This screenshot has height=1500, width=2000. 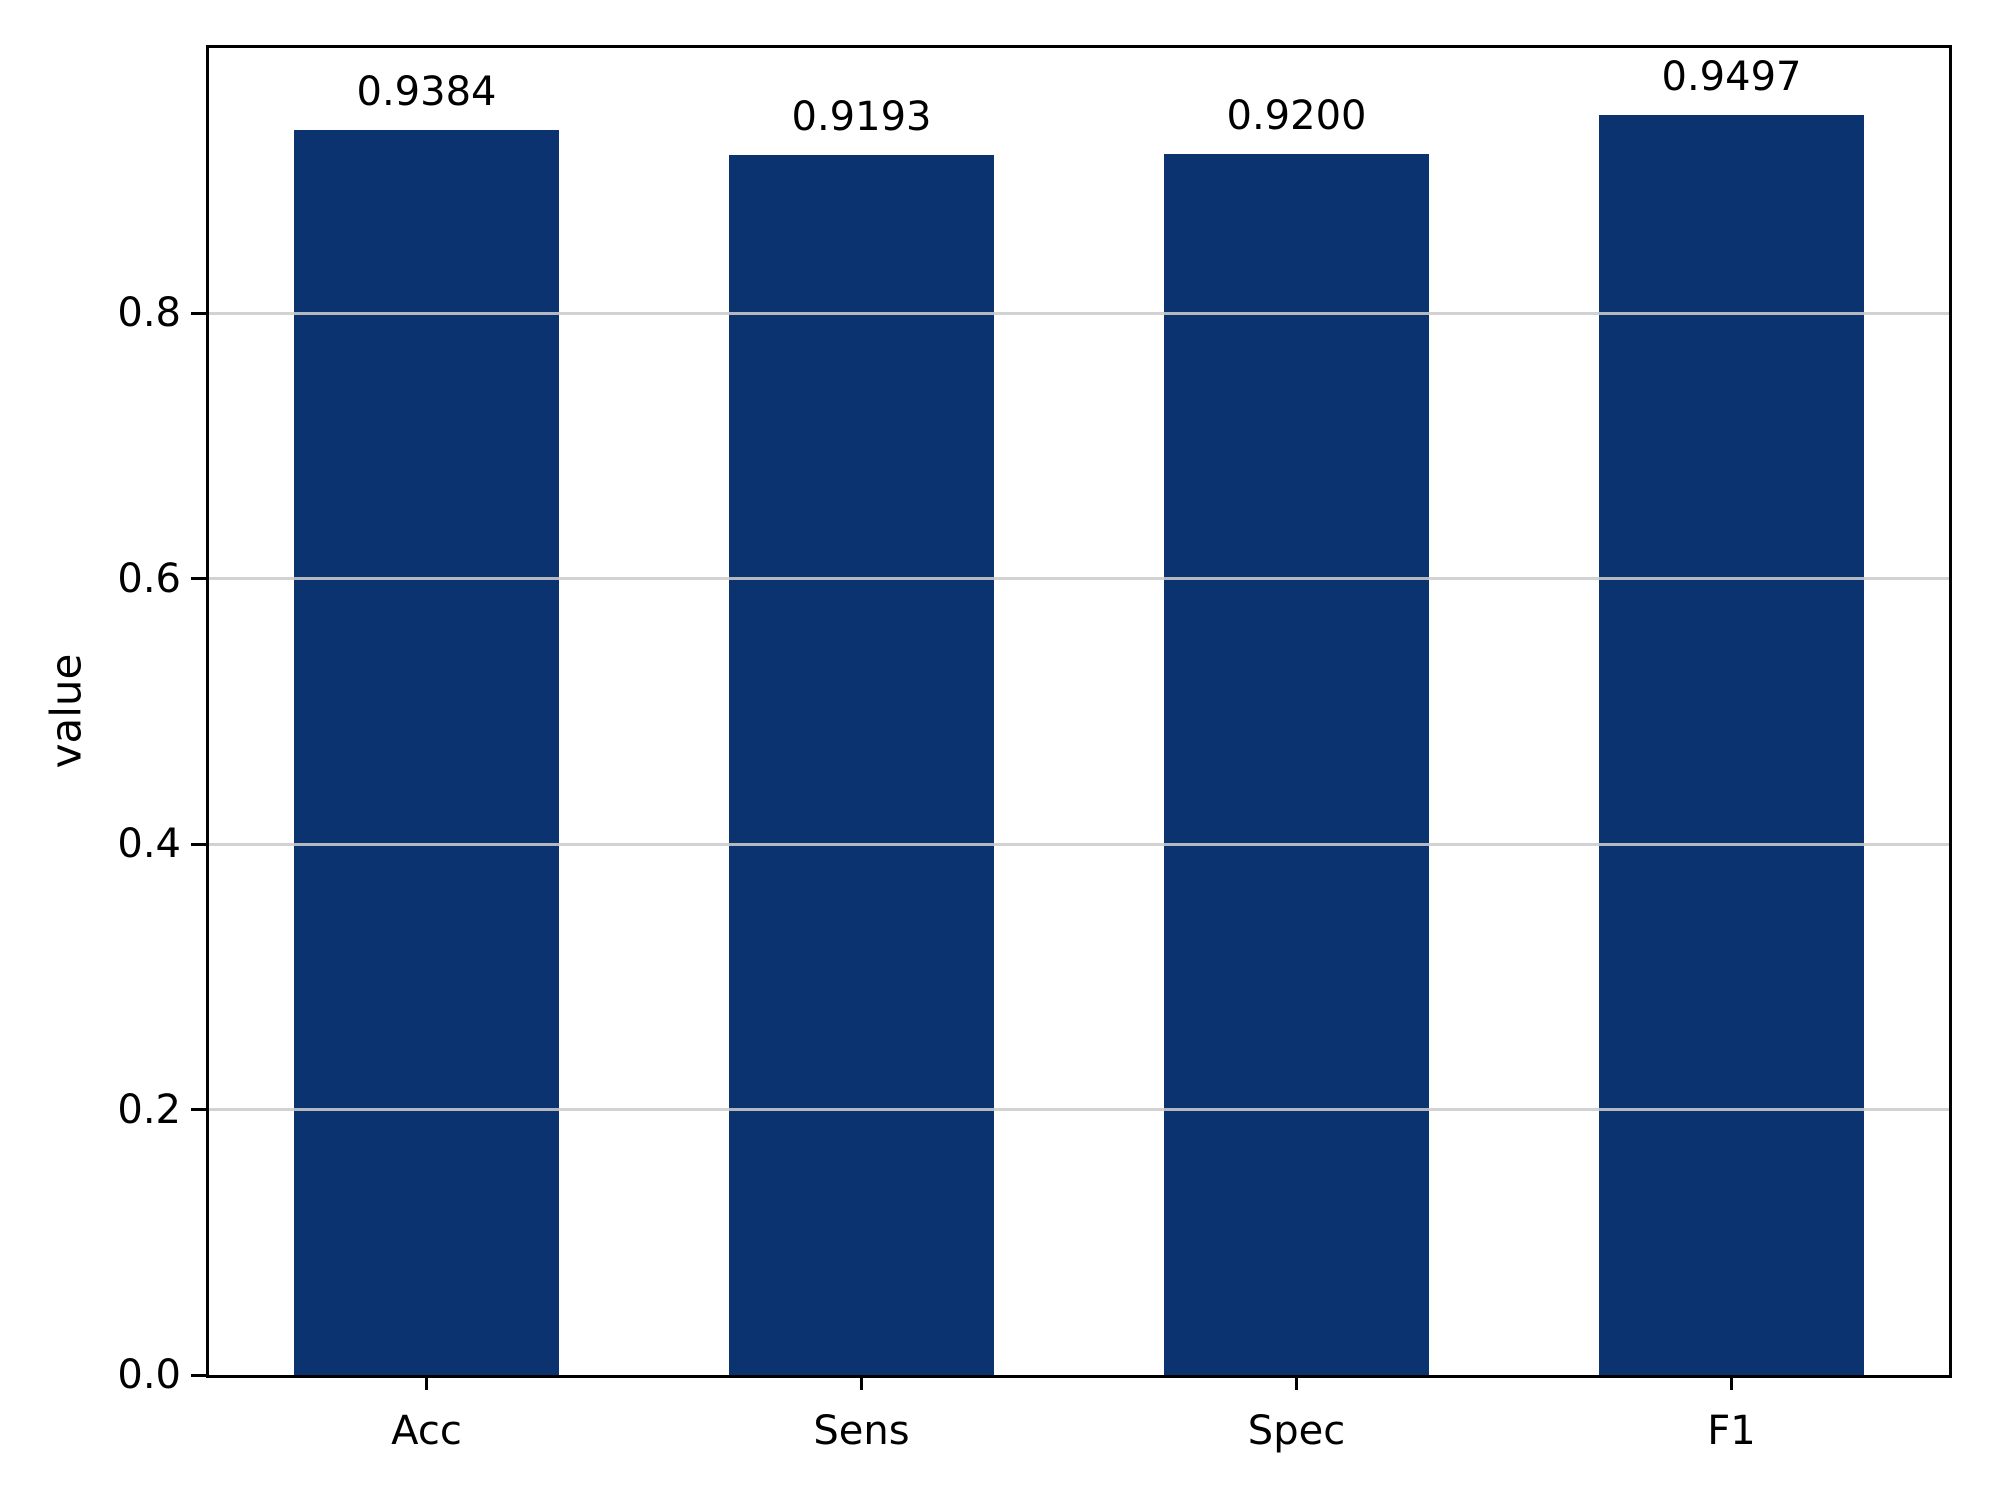 What do you see at coordinates (1296, 764) in the screenshot?
I see `bar-spec` at bounding box center [1296, 764].